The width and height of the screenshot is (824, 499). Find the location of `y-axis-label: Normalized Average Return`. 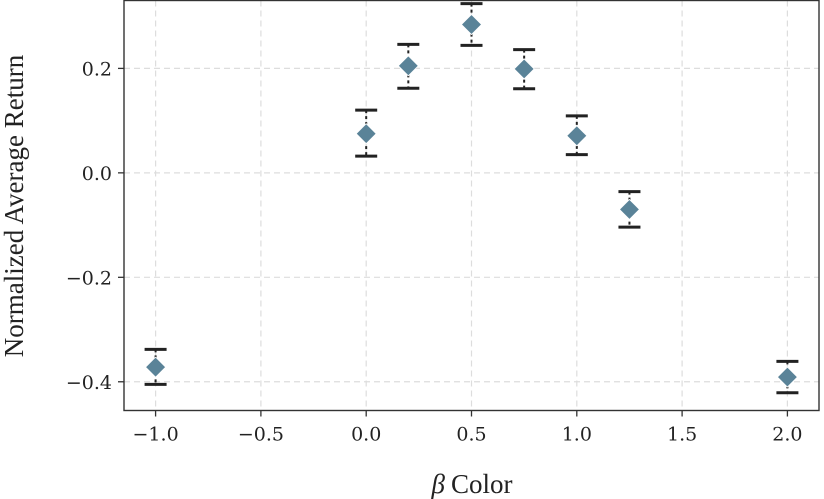

y-axis-label: Normalized Average Return is located at coordinates (14, 205).